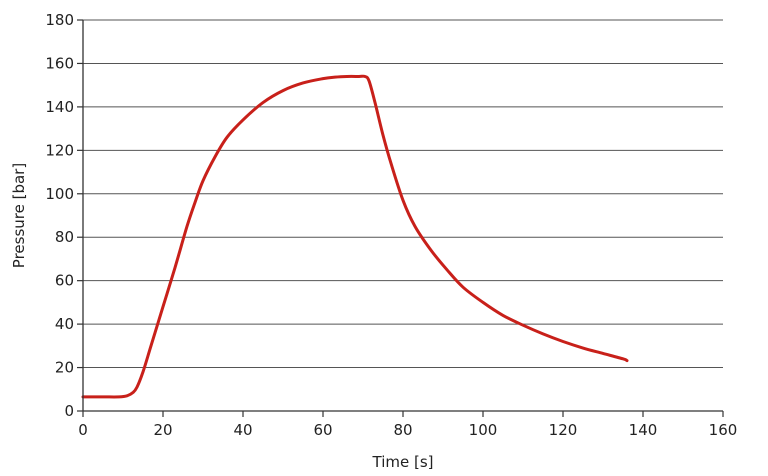  Describe the element at coordinates (563, 430) in the screenshot. I see `x-tick-label-120: 120` at that location.